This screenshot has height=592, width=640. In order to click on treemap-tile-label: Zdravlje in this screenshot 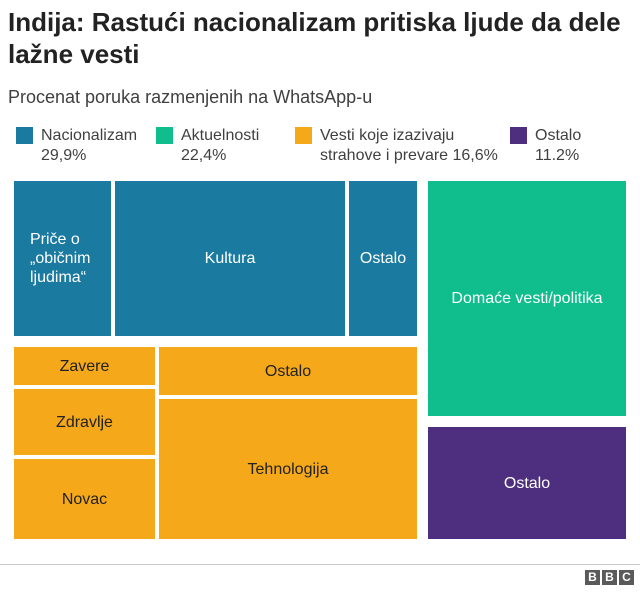, I will do `click(84, 422)`.